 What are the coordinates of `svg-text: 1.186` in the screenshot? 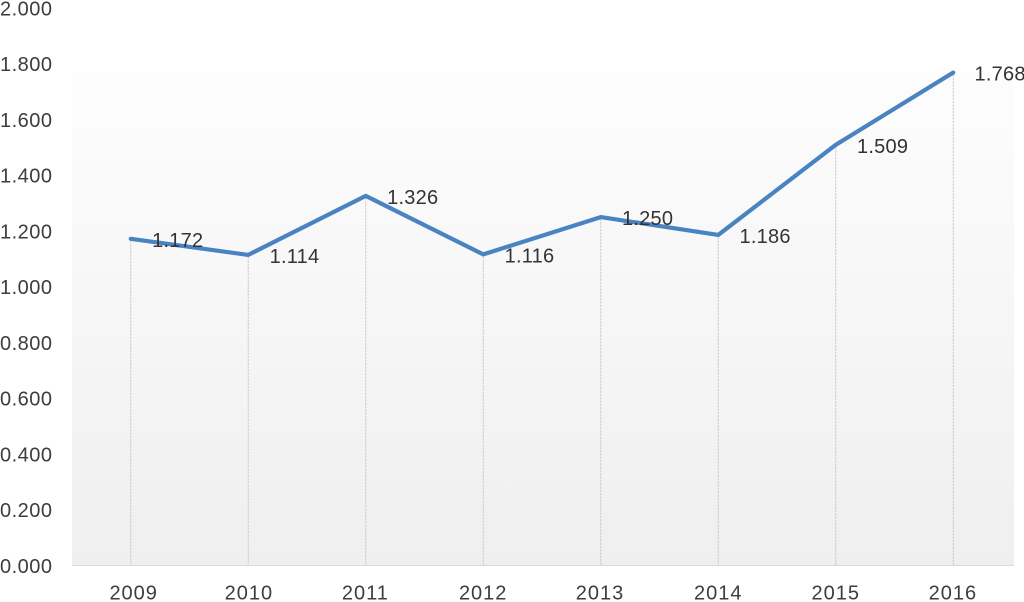 It's located at (765, 237).